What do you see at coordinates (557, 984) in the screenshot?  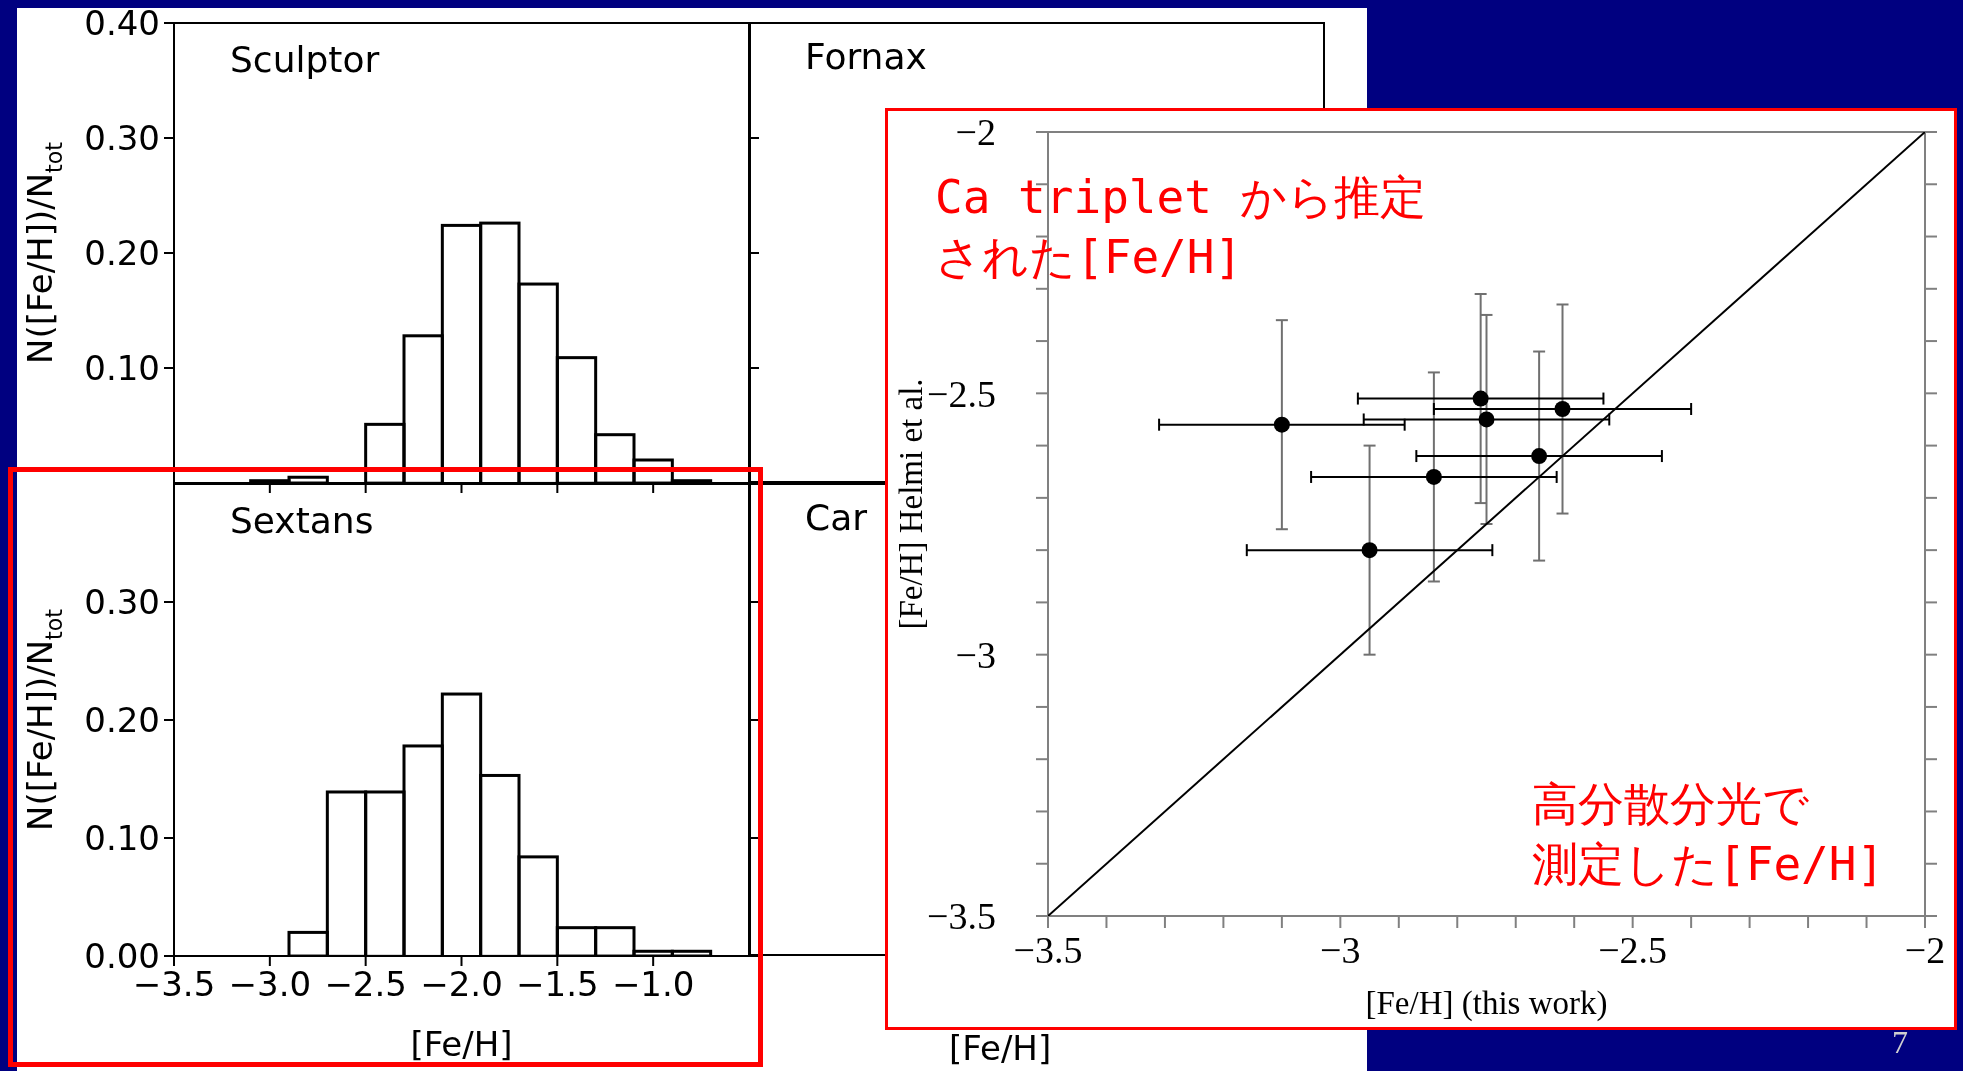 I see `x-tick-label: −1.5` at bounding box center [557, 984].